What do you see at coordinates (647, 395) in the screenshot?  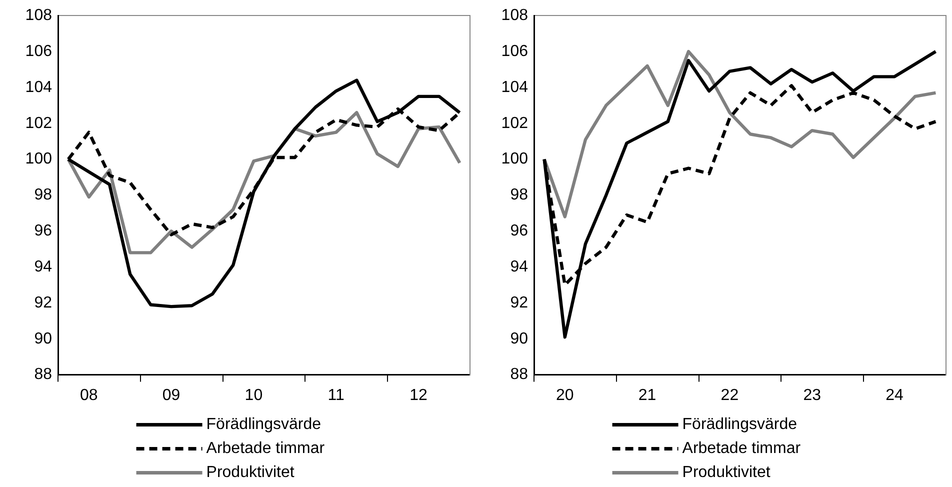 I see `x-tick-label: 21` at bounding box center [647, 395].